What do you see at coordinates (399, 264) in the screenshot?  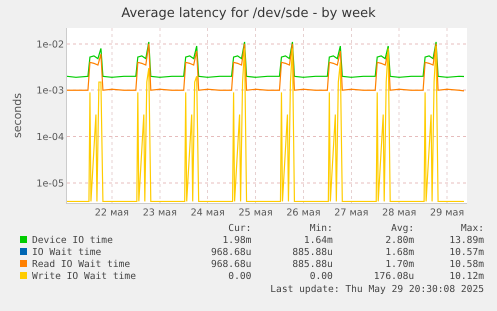 I see `text: 1.70m` at bounding box center [399, 264].